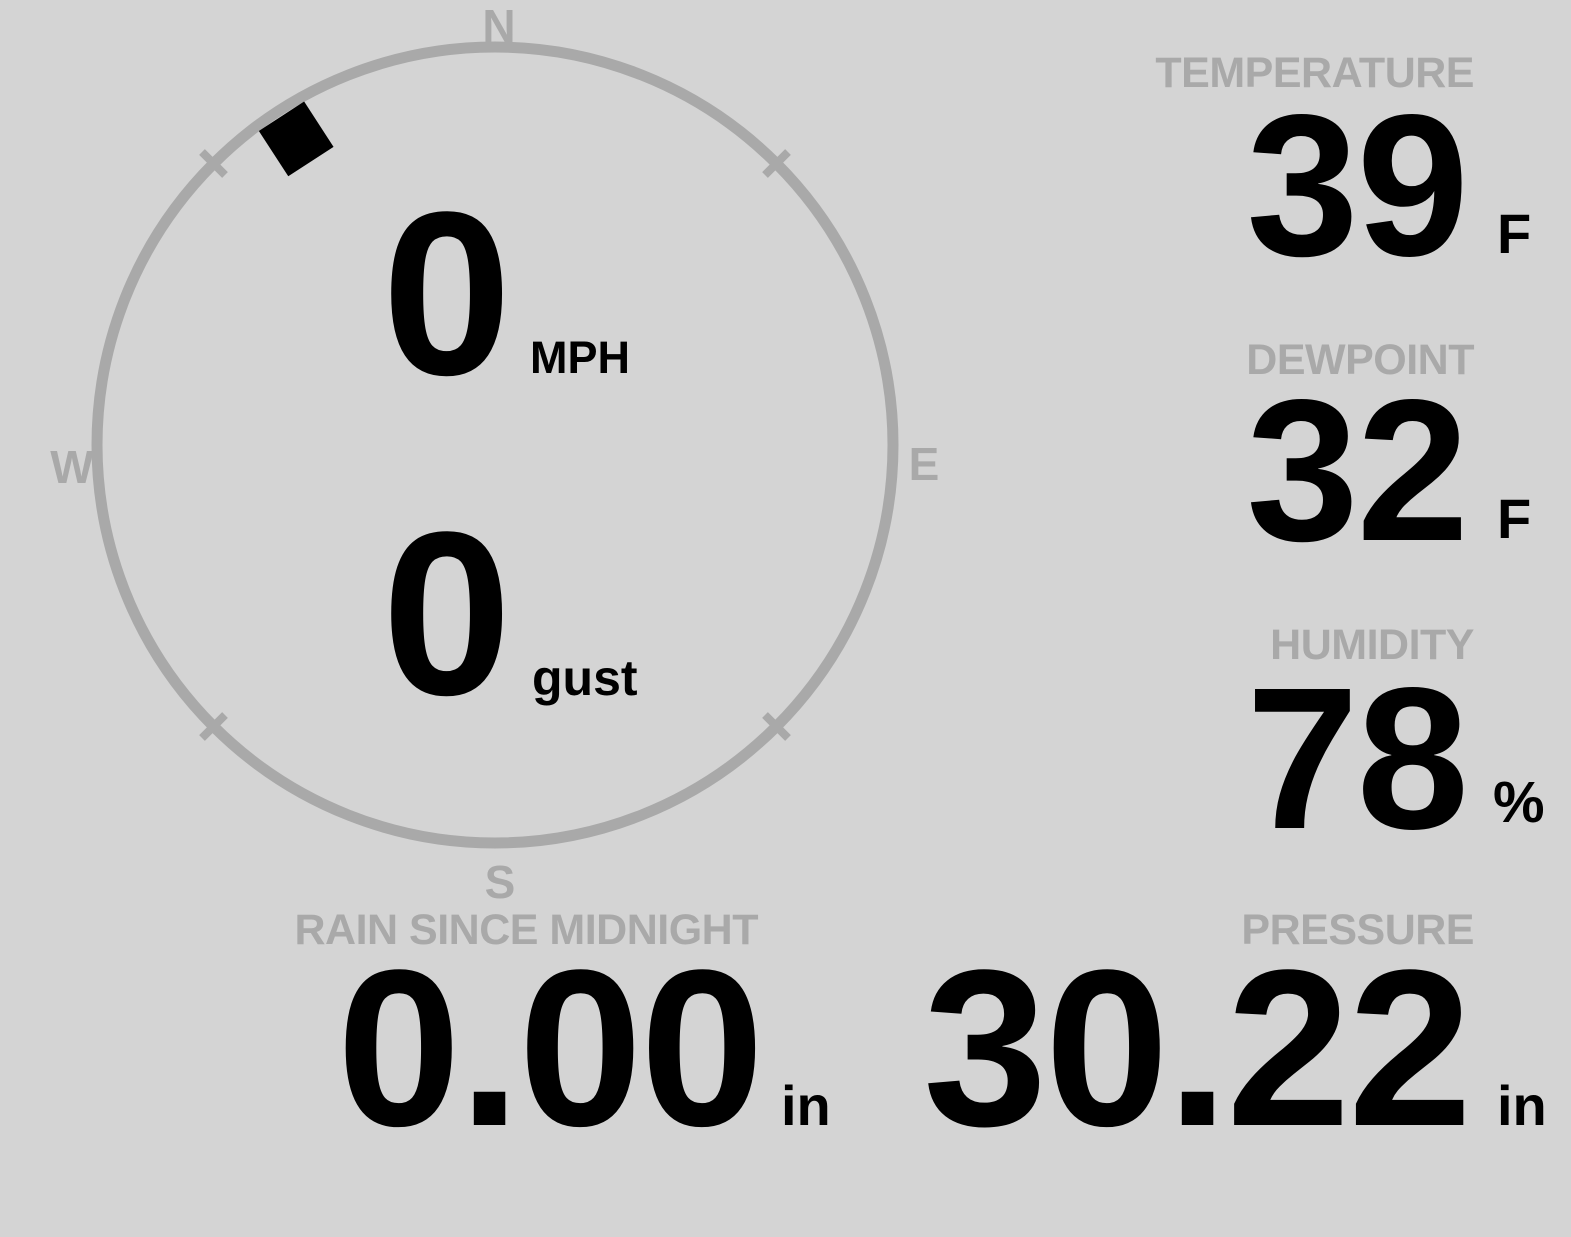 The height and width of the screenshot is (1237, 1571). Describe the element at coordinates (1372, 645) in the screenshot. I see `humidity-label: HUMIDITY` at that location.